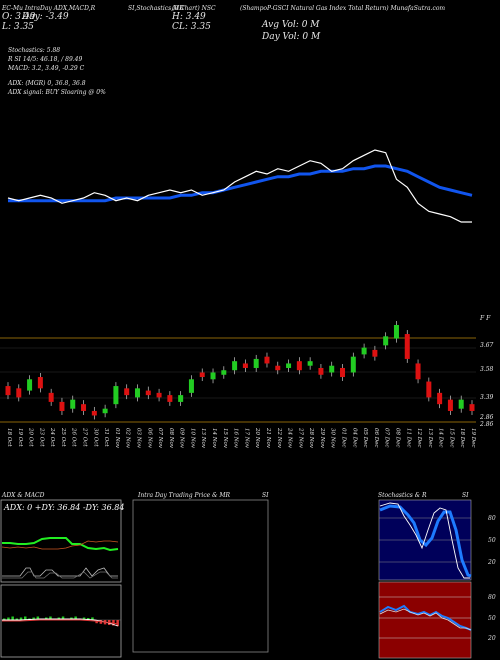  What do you see at coordinates (397, 438) in the screenshot?
I see `date-label: 08 Dec` at bounding box center [397, 438].